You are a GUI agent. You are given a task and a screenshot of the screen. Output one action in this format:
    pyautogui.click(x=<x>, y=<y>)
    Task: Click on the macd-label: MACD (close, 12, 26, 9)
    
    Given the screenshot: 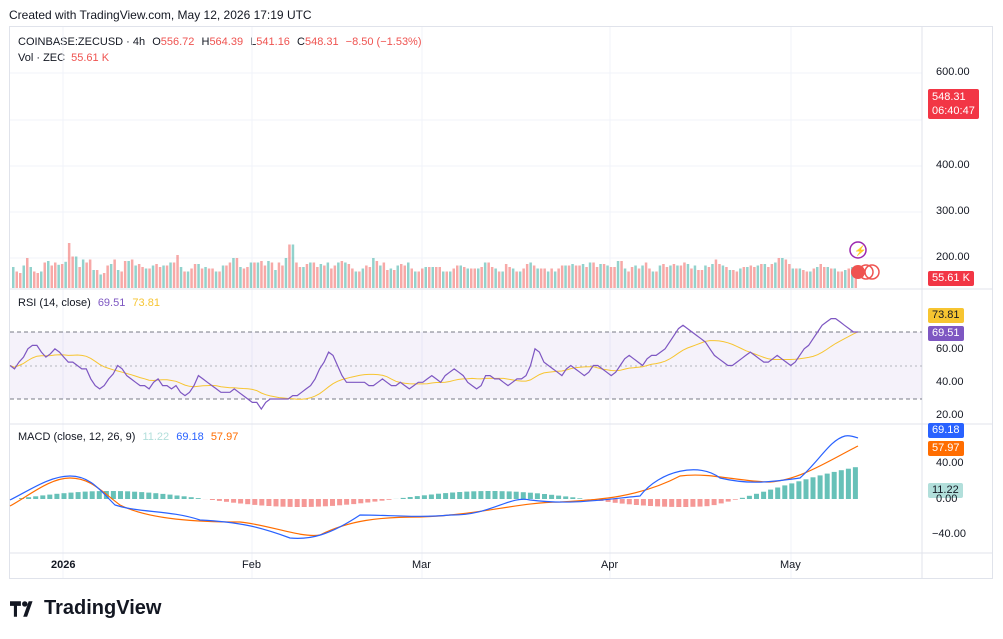 What is the action you would take?
    pyautogui.click(x=77, y=437)
    